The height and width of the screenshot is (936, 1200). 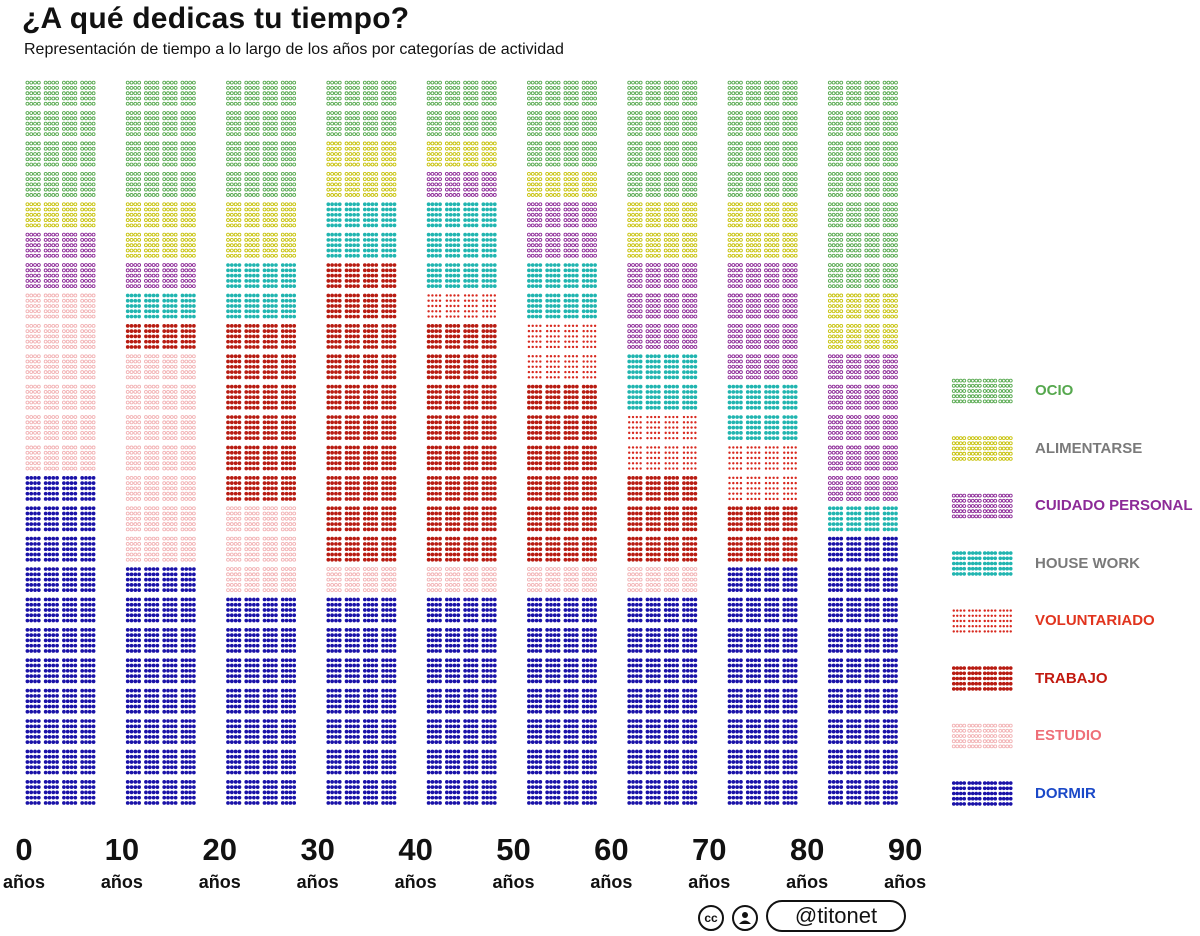 I want to click on age-tick-label: 10, so click(x=122, y=849).